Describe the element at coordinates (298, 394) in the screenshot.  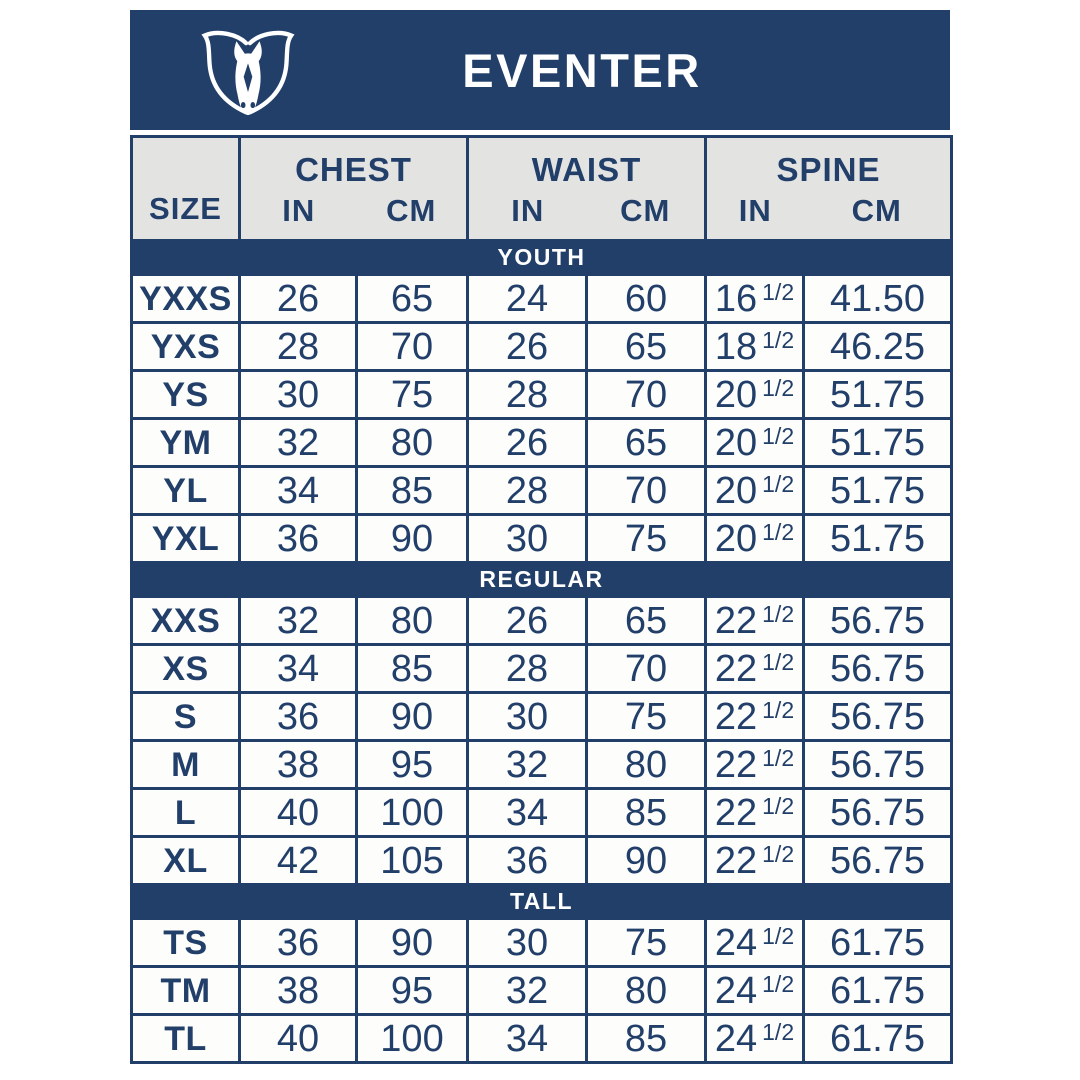
I see `chest-in-cell: 30` at that location.